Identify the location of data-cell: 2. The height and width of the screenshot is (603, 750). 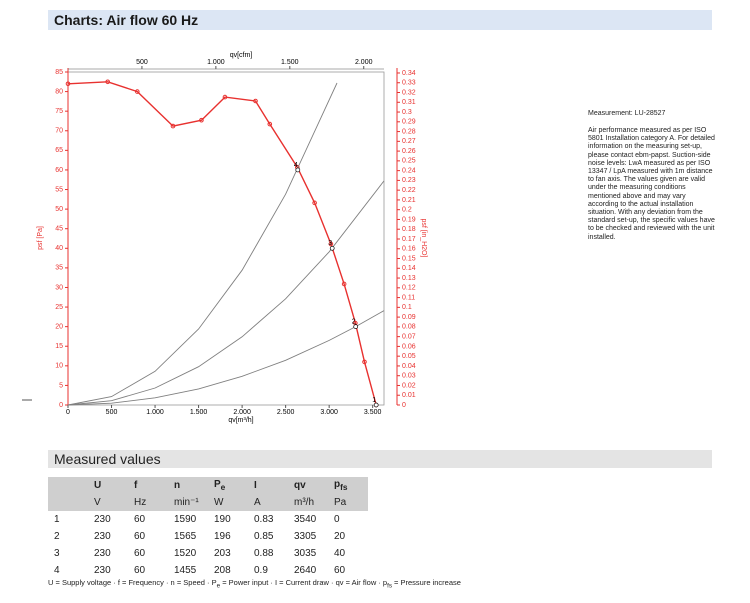
(57, 536).